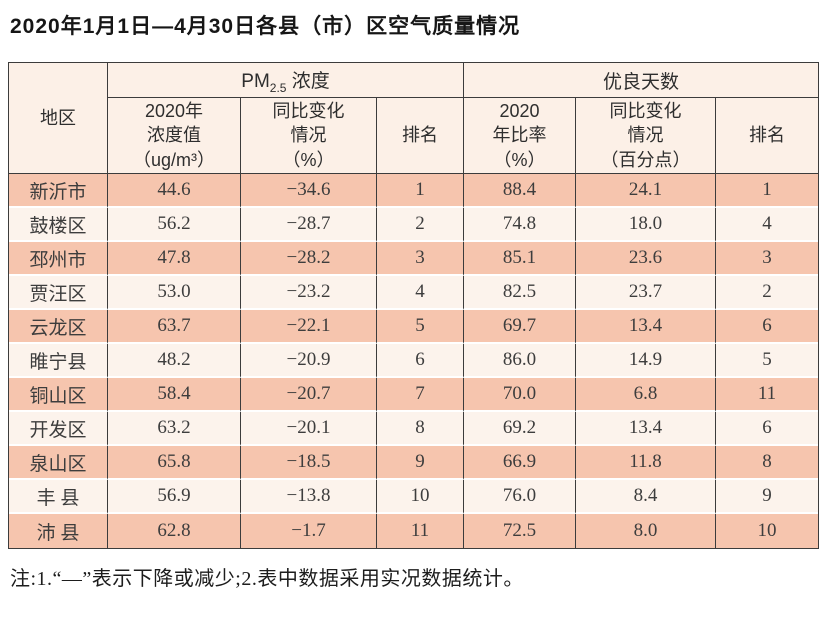 The width and height of the screenshot is (825, 620). Describe the element at coordinates (58, 118) in the screenshot. I see `header-region: 地区` at that location.